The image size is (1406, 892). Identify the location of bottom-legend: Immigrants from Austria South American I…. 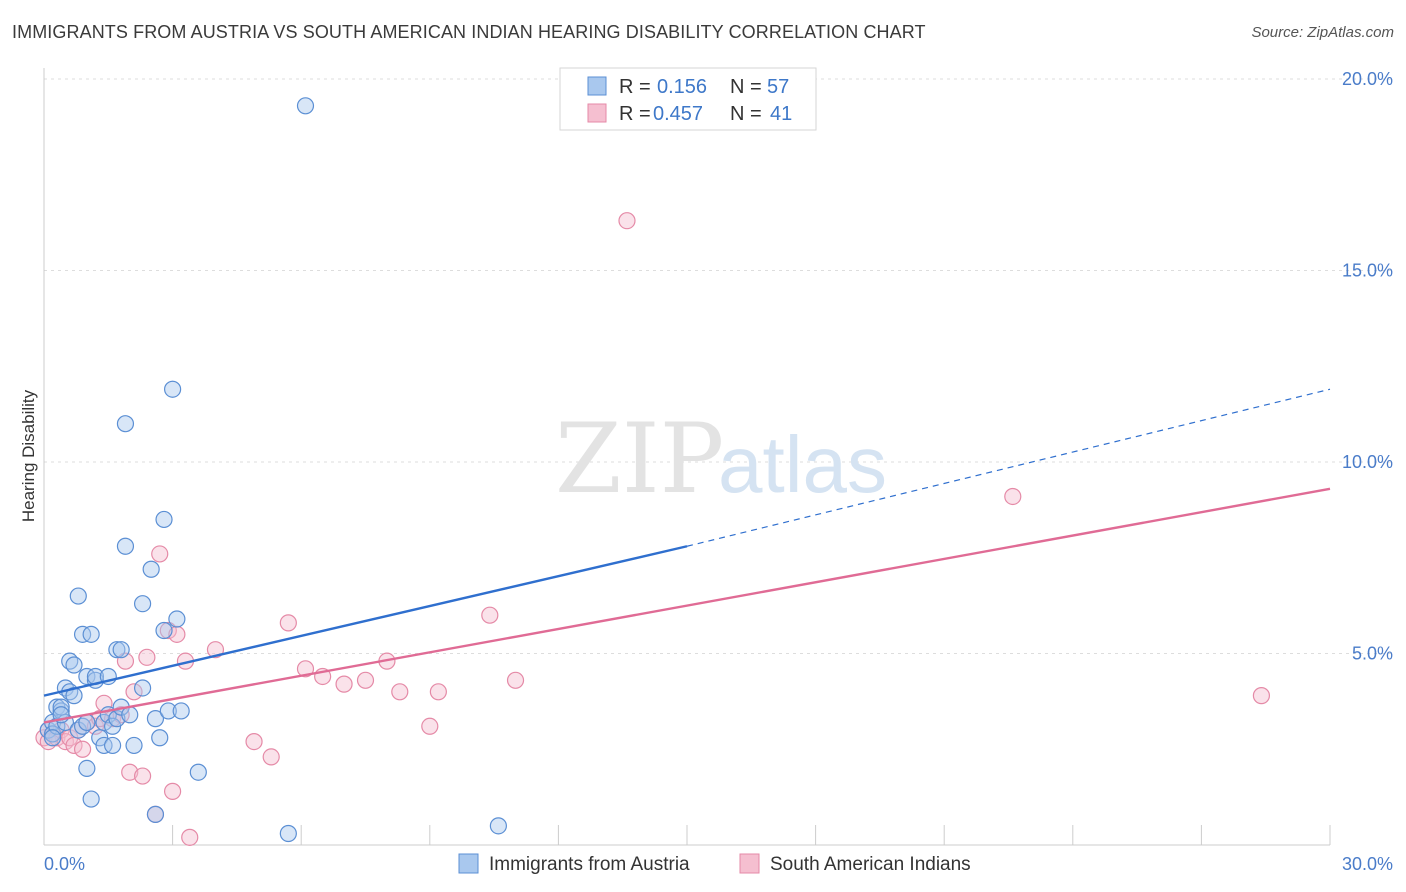
(714, 864).